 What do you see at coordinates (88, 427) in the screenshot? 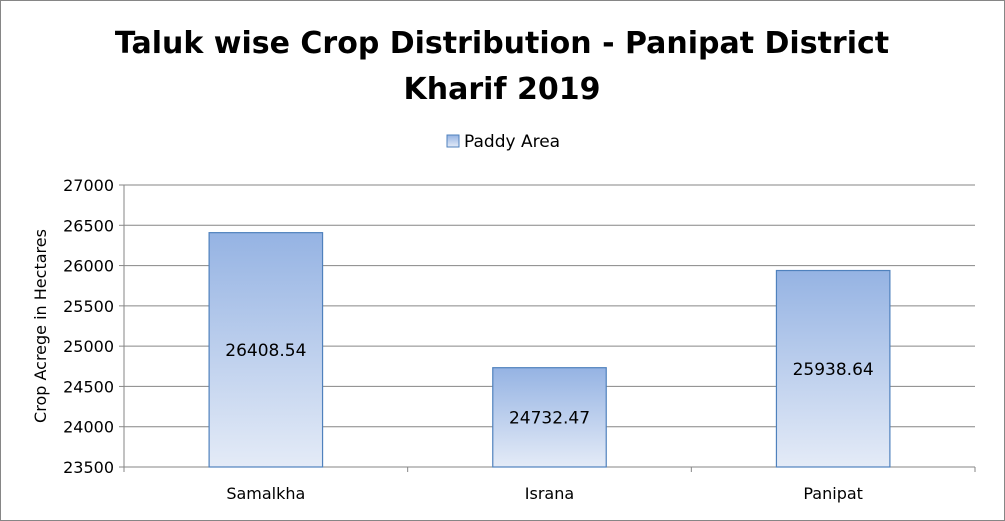
I see `y-tick-label-1: 24000` at bounding box center [88, 427].